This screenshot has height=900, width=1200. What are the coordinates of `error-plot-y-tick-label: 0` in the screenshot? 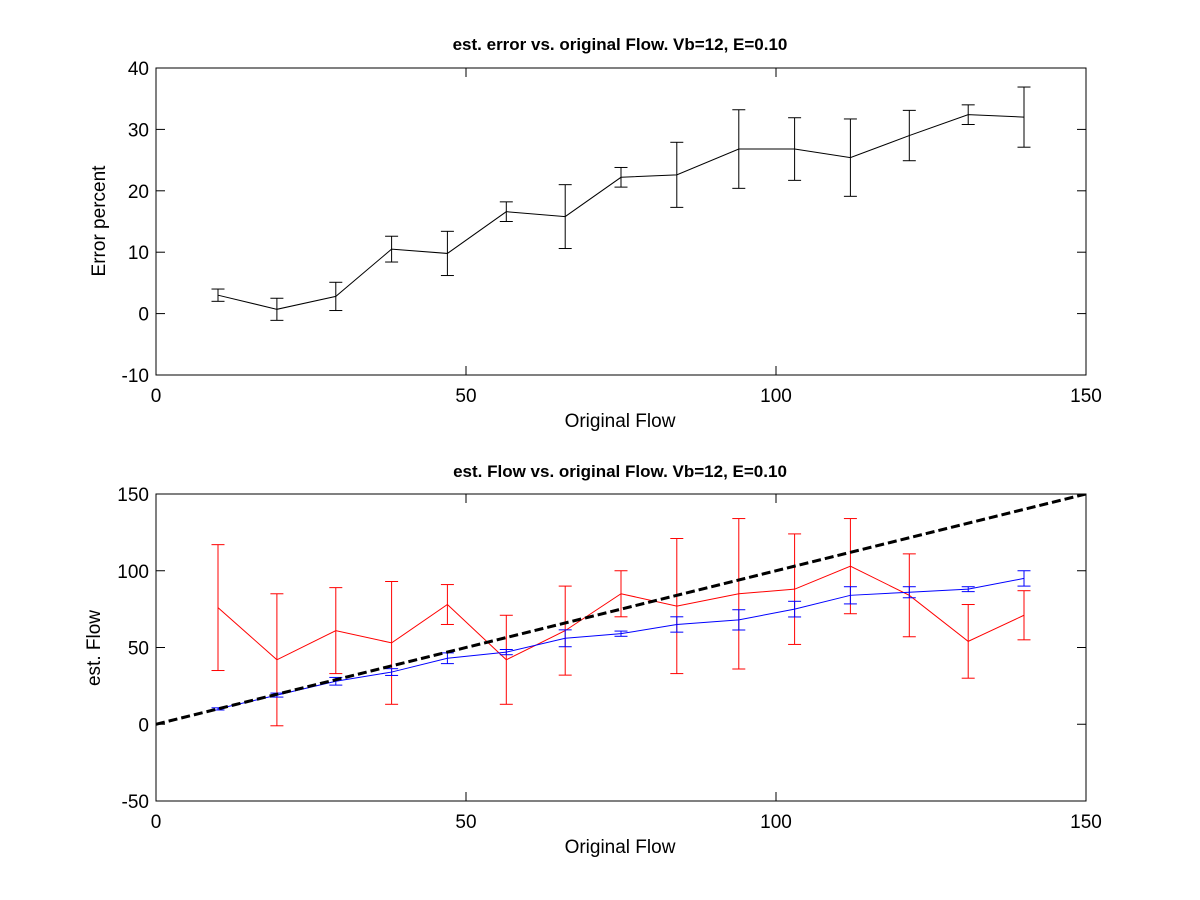 It's located at (143, 315).